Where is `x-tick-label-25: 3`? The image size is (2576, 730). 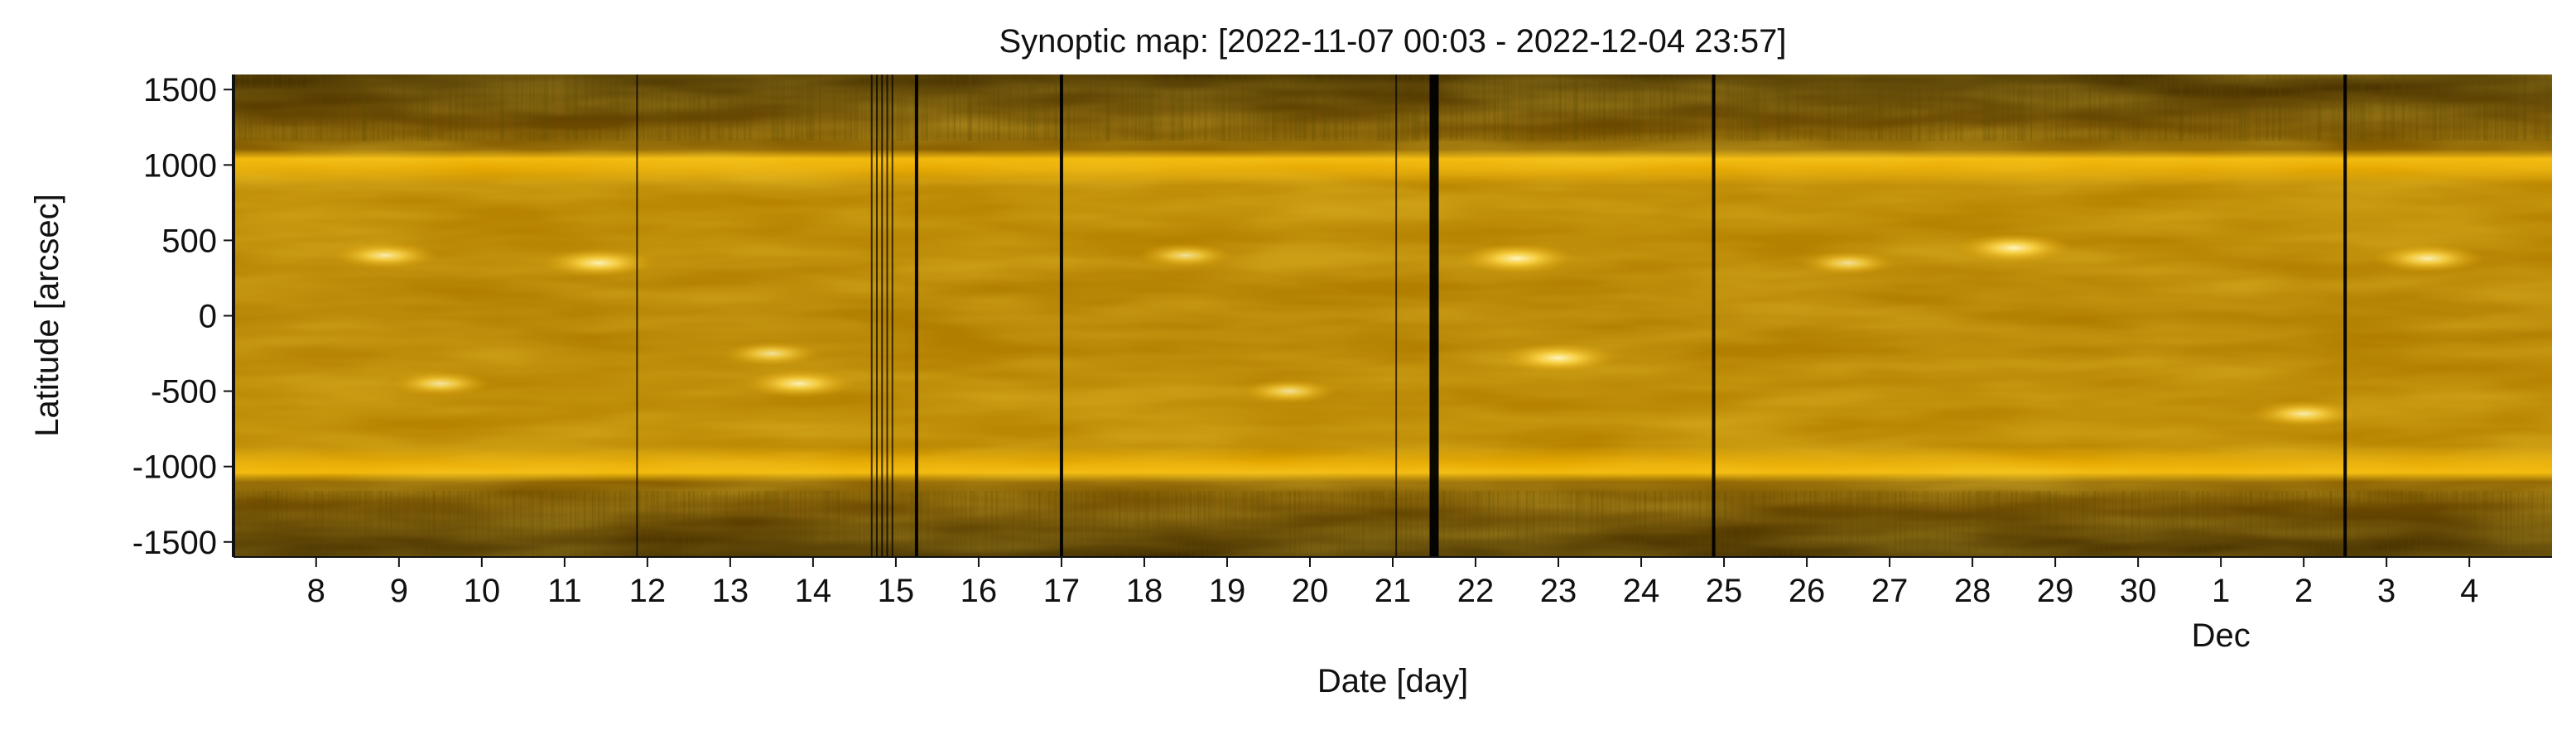
x-tick-label-25: 3 is located at coordinates (2386, 591).